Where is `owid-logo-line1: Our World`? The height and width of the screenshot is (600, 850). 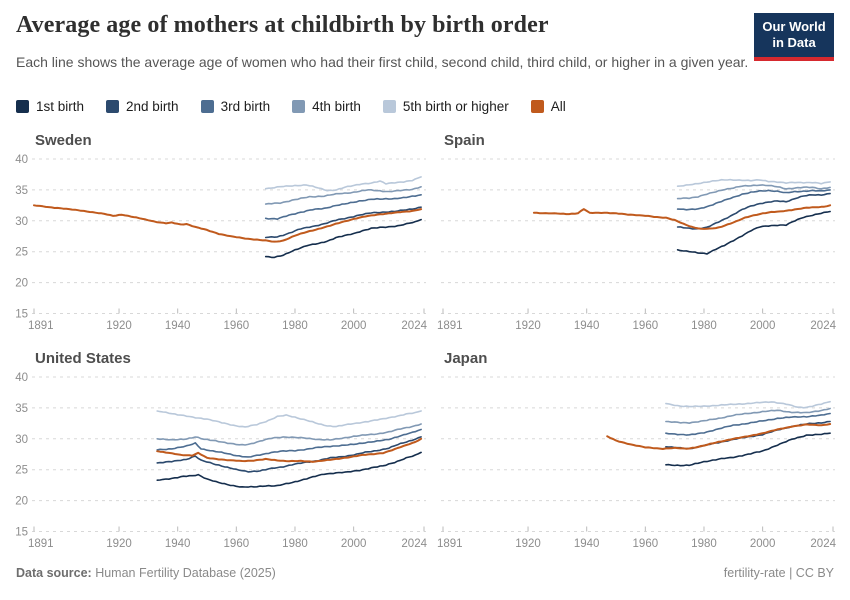 owid-logo-line1: Our World is located at coordinates (794, 26).